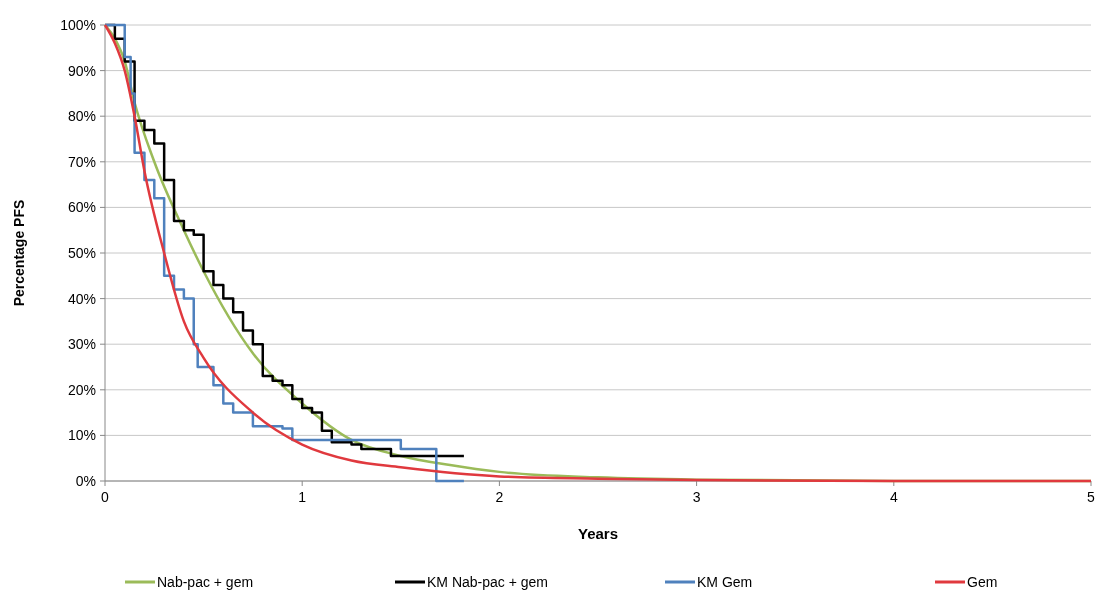 Image resolution: width=1105 pixels, height=600 pixels. What do you see at coordinates (982, 582) in the screenshot?
I see `legend-label: Gem` at bounding box center [982, 582].